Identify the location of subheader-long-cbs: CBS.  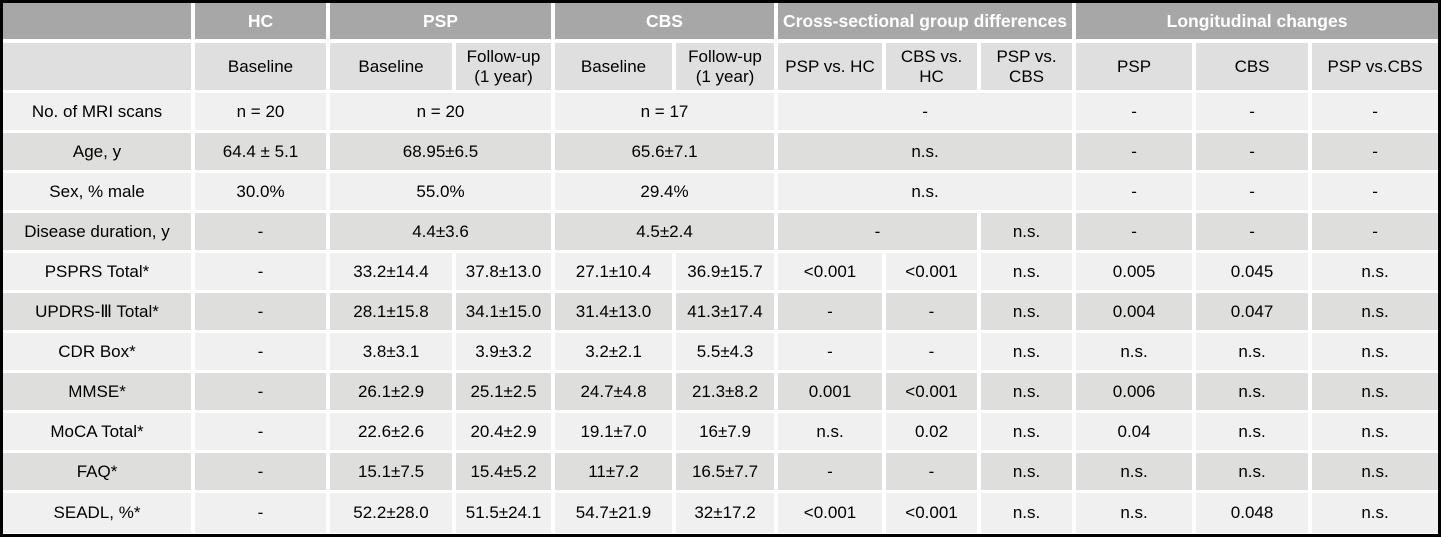
(1254, 68).